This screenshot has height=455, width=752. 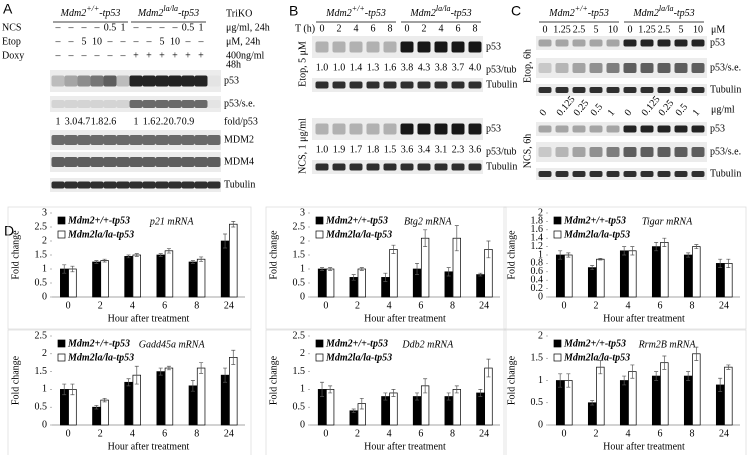 I want to click on ratio-value: 1.4, so click(x=356, y=67).